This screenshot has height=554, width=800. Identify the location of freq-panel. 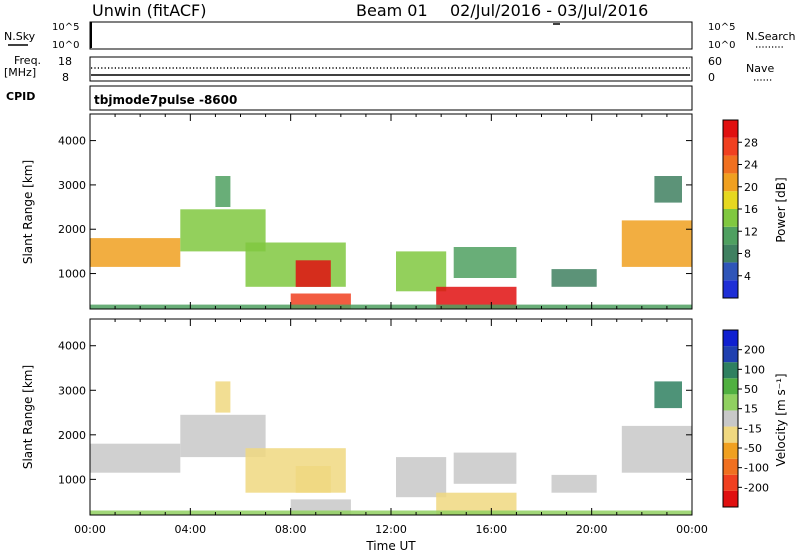
(391, 69).